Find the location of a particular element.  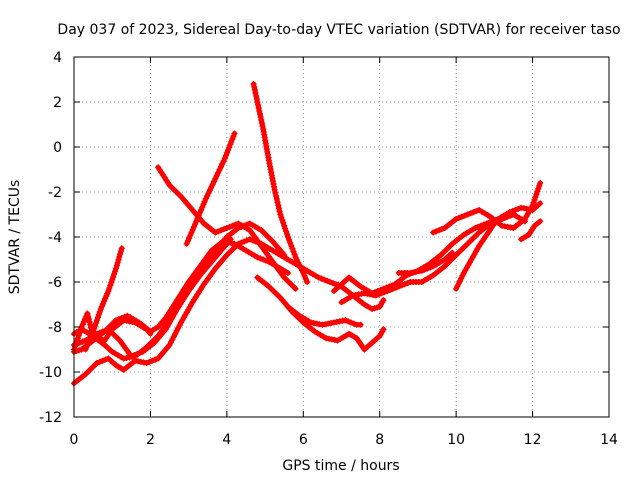

series-s8 is located at coordinates (227, 228).